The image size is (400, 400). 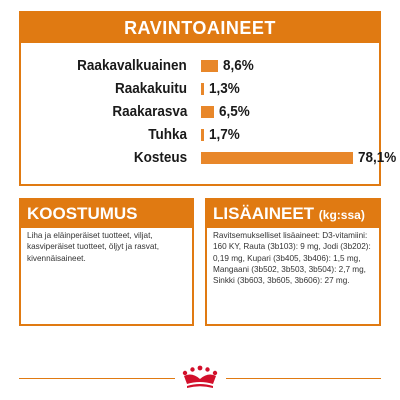 I want to click on nutrient-name: Tuhka, so click(x=167, y=134).